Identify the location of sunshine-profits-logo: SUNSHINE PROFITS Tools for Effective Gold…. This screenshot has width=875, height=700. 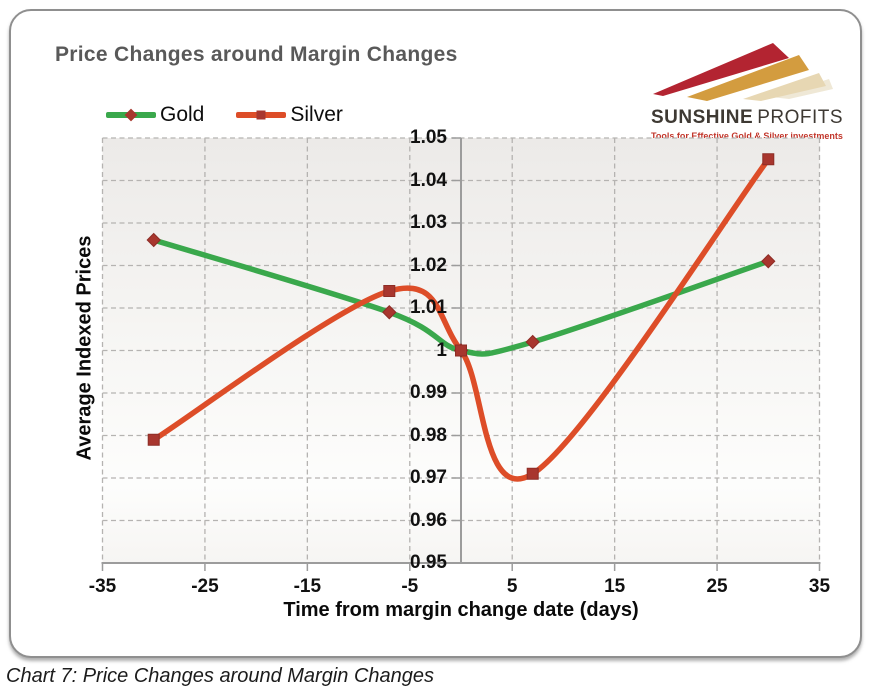
(747, 91).